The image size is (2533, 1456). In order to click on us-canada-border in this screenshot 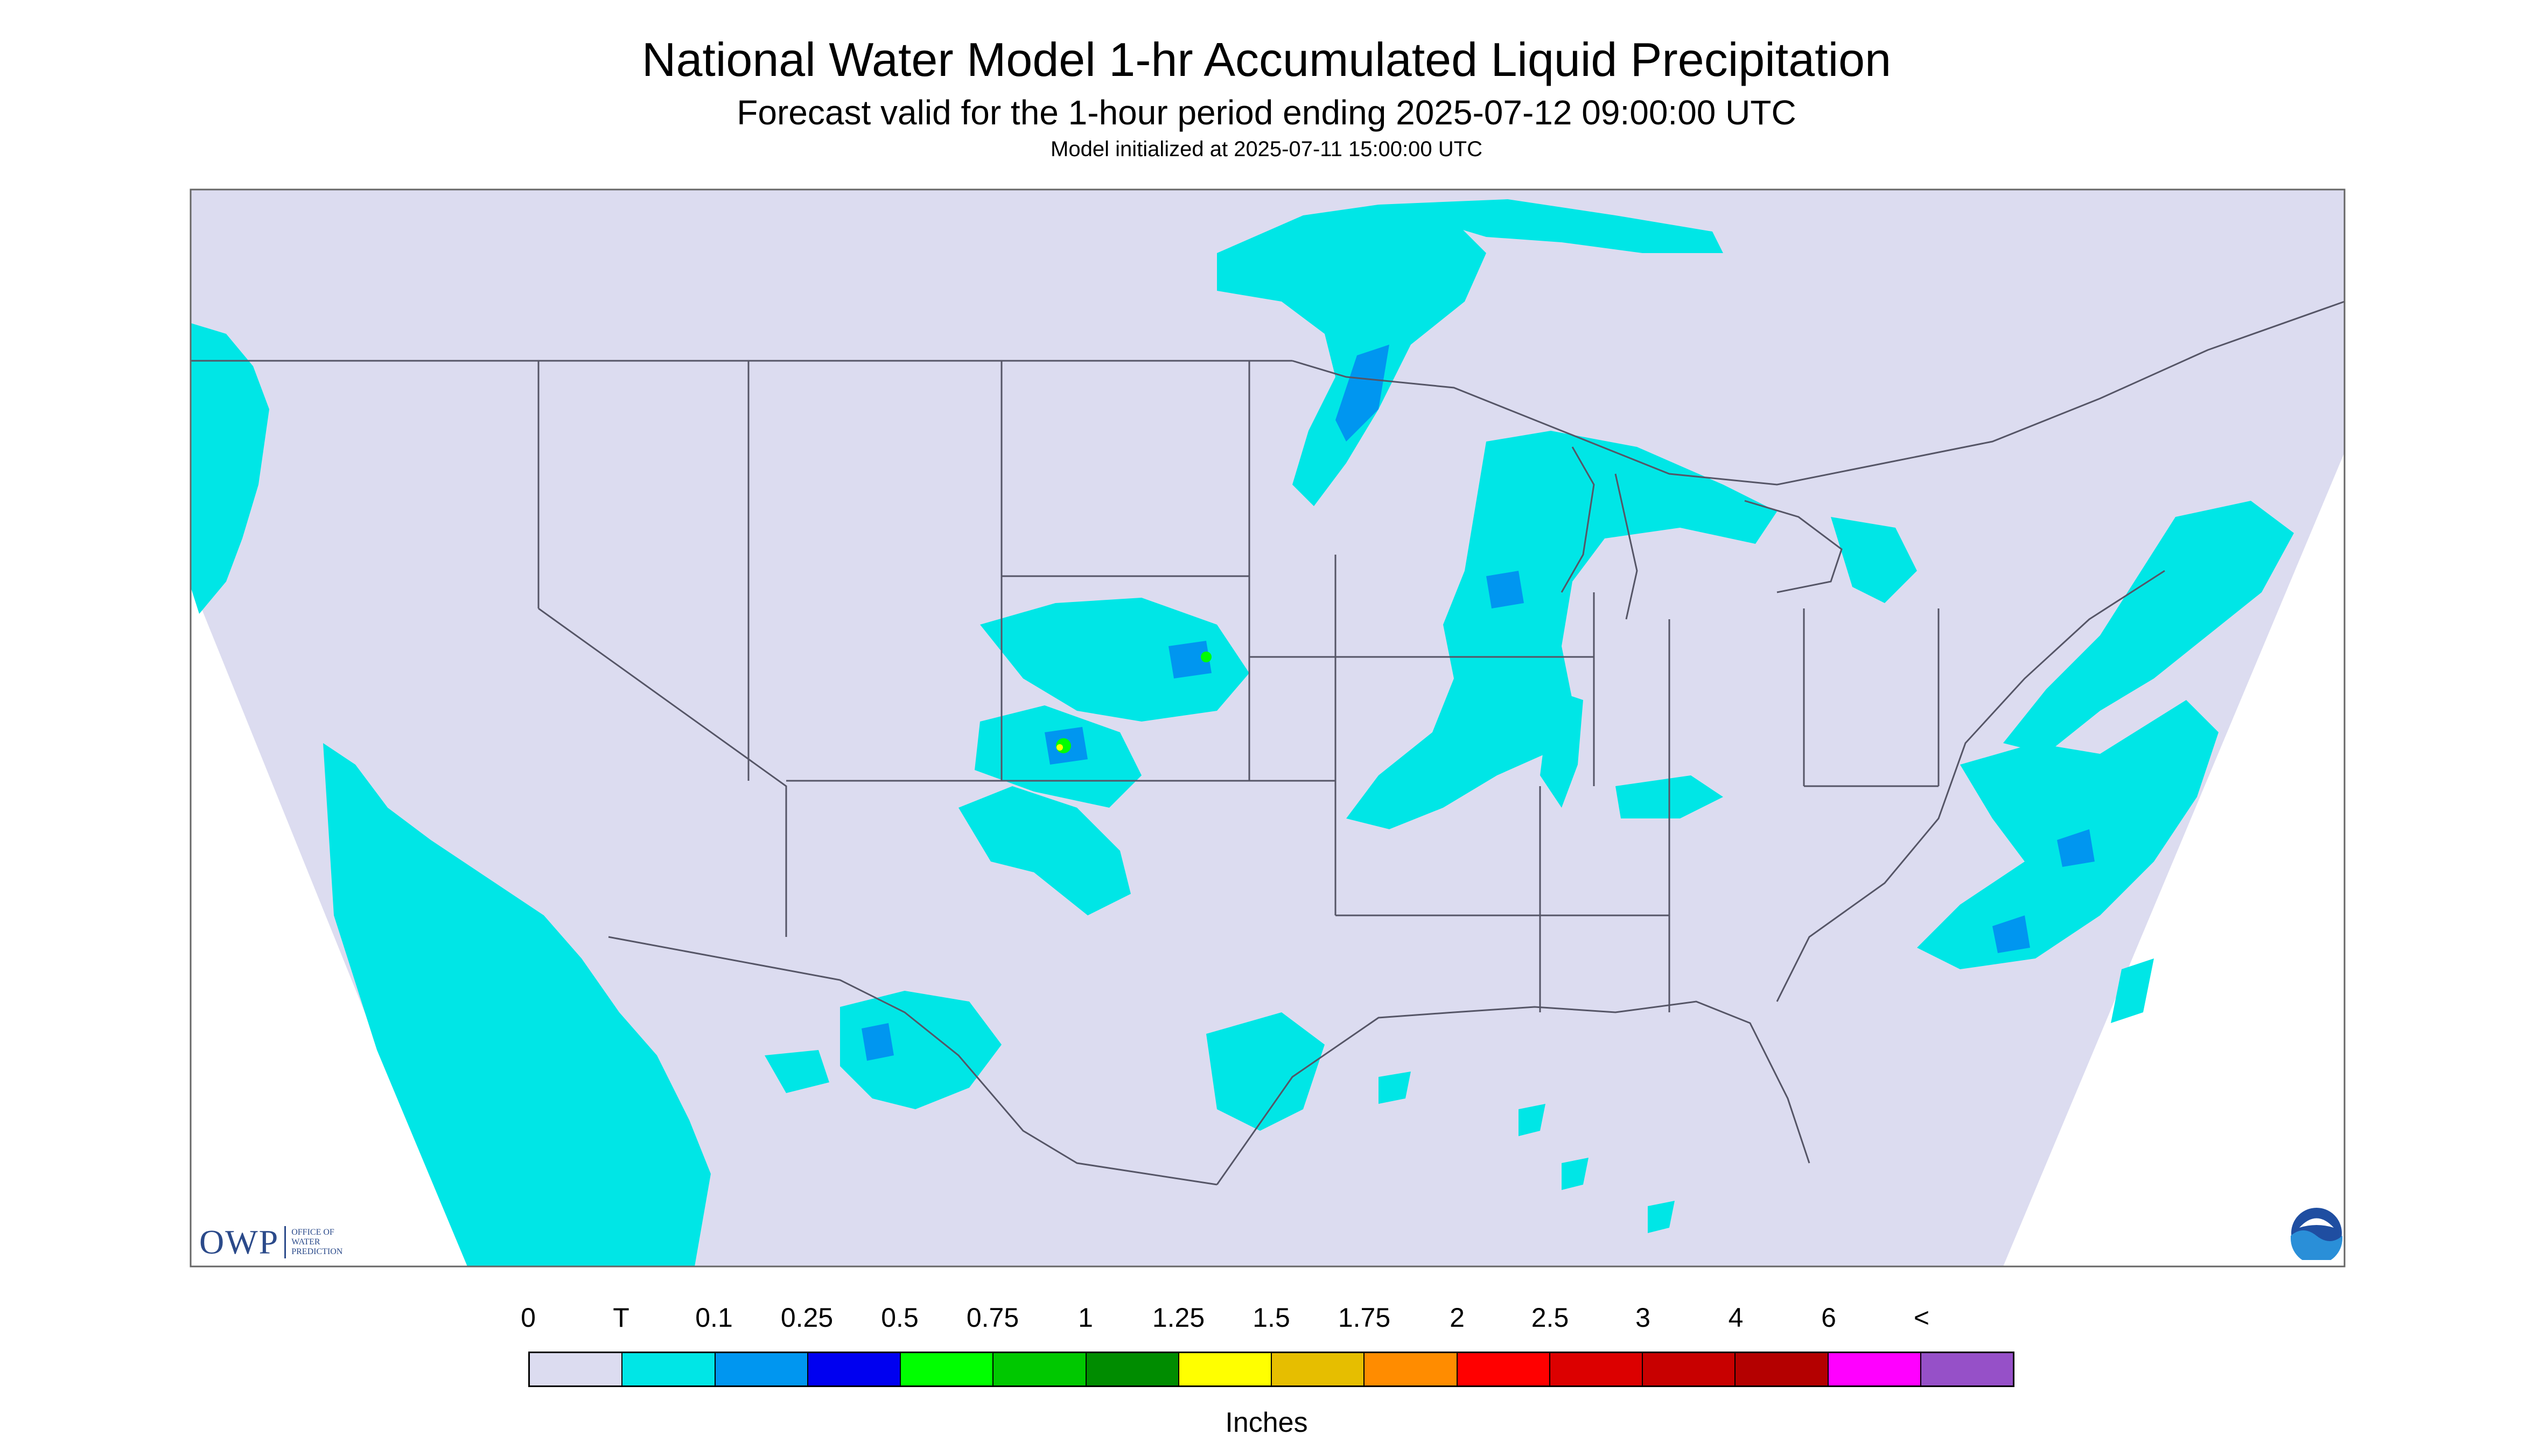, I will do `click(1268, 393)`.